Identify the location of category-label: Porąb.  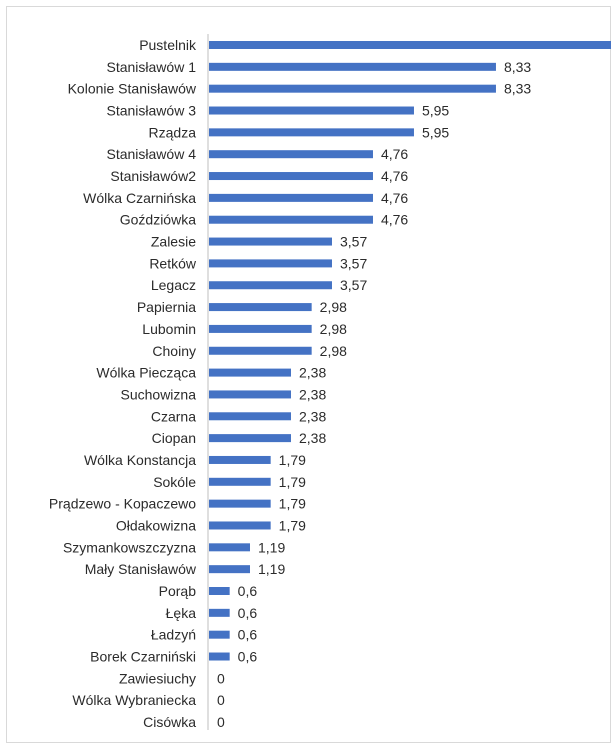
(178, 591).